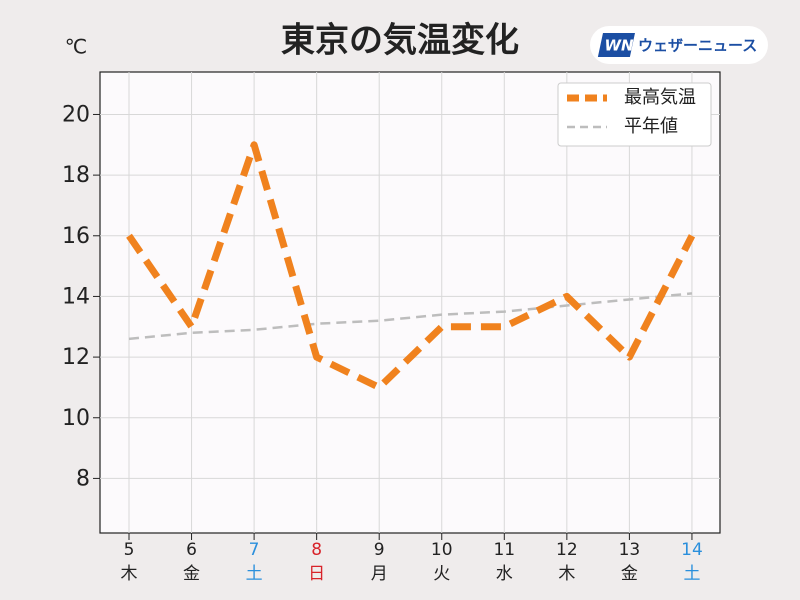 The width and height of the screenshot is (800, 600). I want to click on x-tick-label: 14, so click(692, 550).